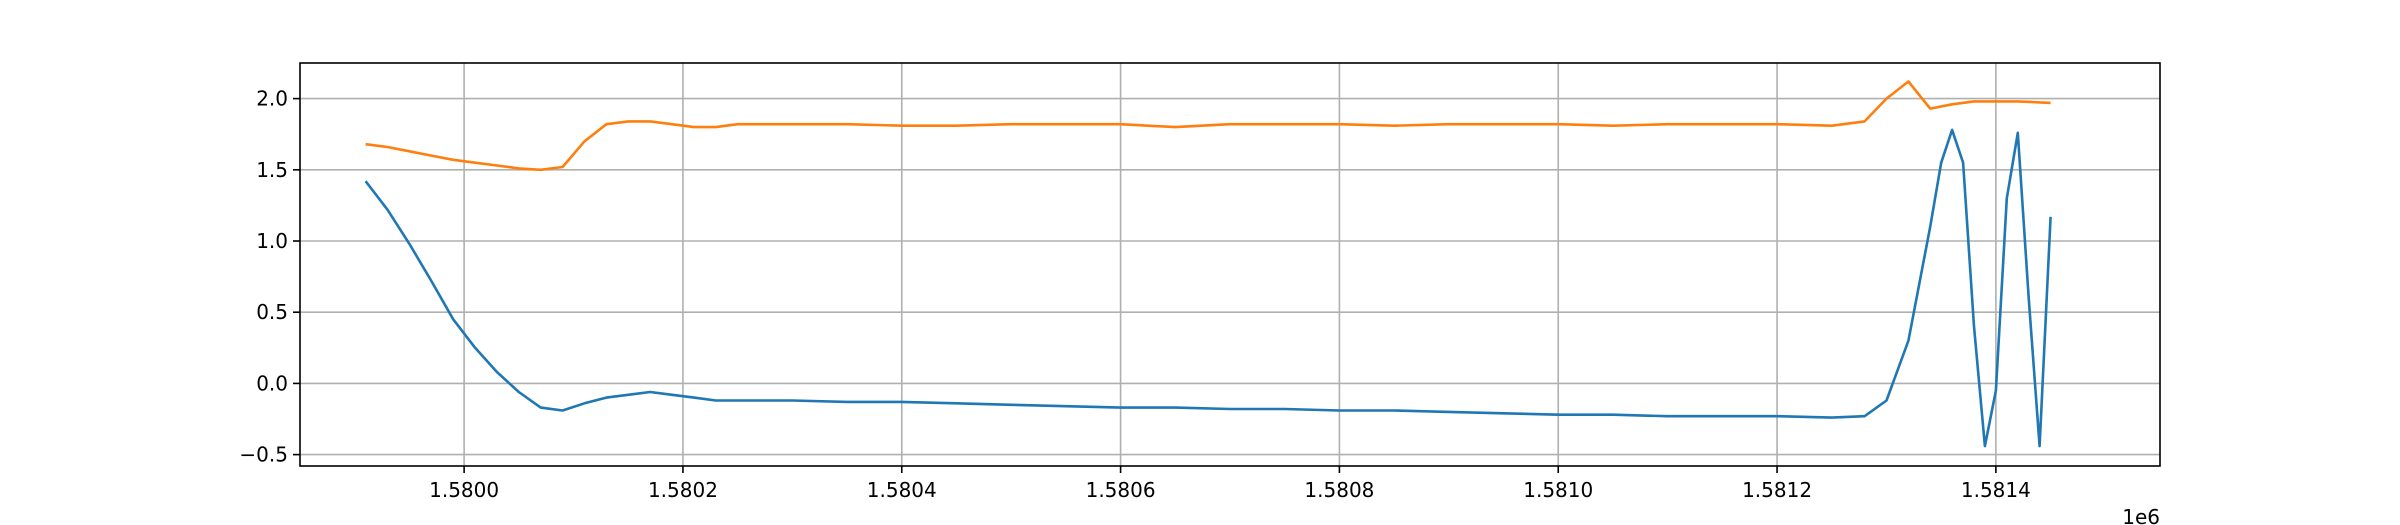 The image size is (2400, 525). Describe the element at coordinates (1996, 490) in the screenshot. I see `x-tick-label: 1.5814` at that location.